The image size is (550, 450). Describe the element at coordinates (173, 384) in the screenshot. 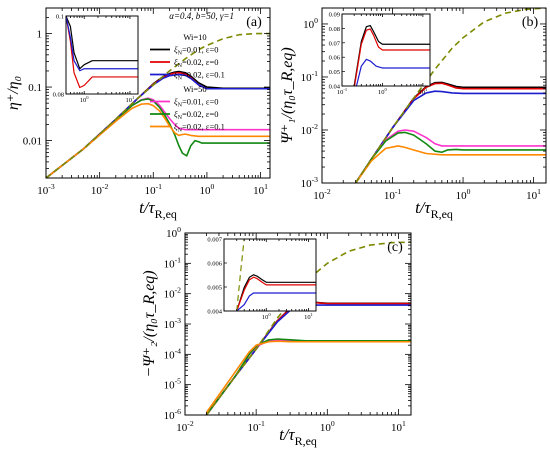

I see `y-tick-label: 10⁻⁵` at that location.